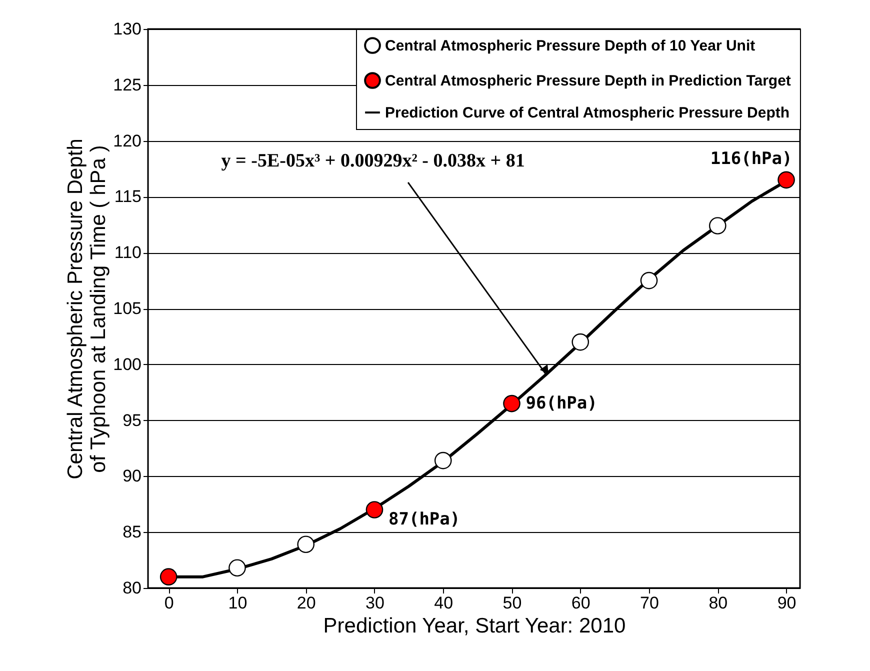 The image size is (870, 671). What do you see at coordinates (169, 603) in the screenshot?
I see `x-tick-label: 0` at bounding box center [169, 603].